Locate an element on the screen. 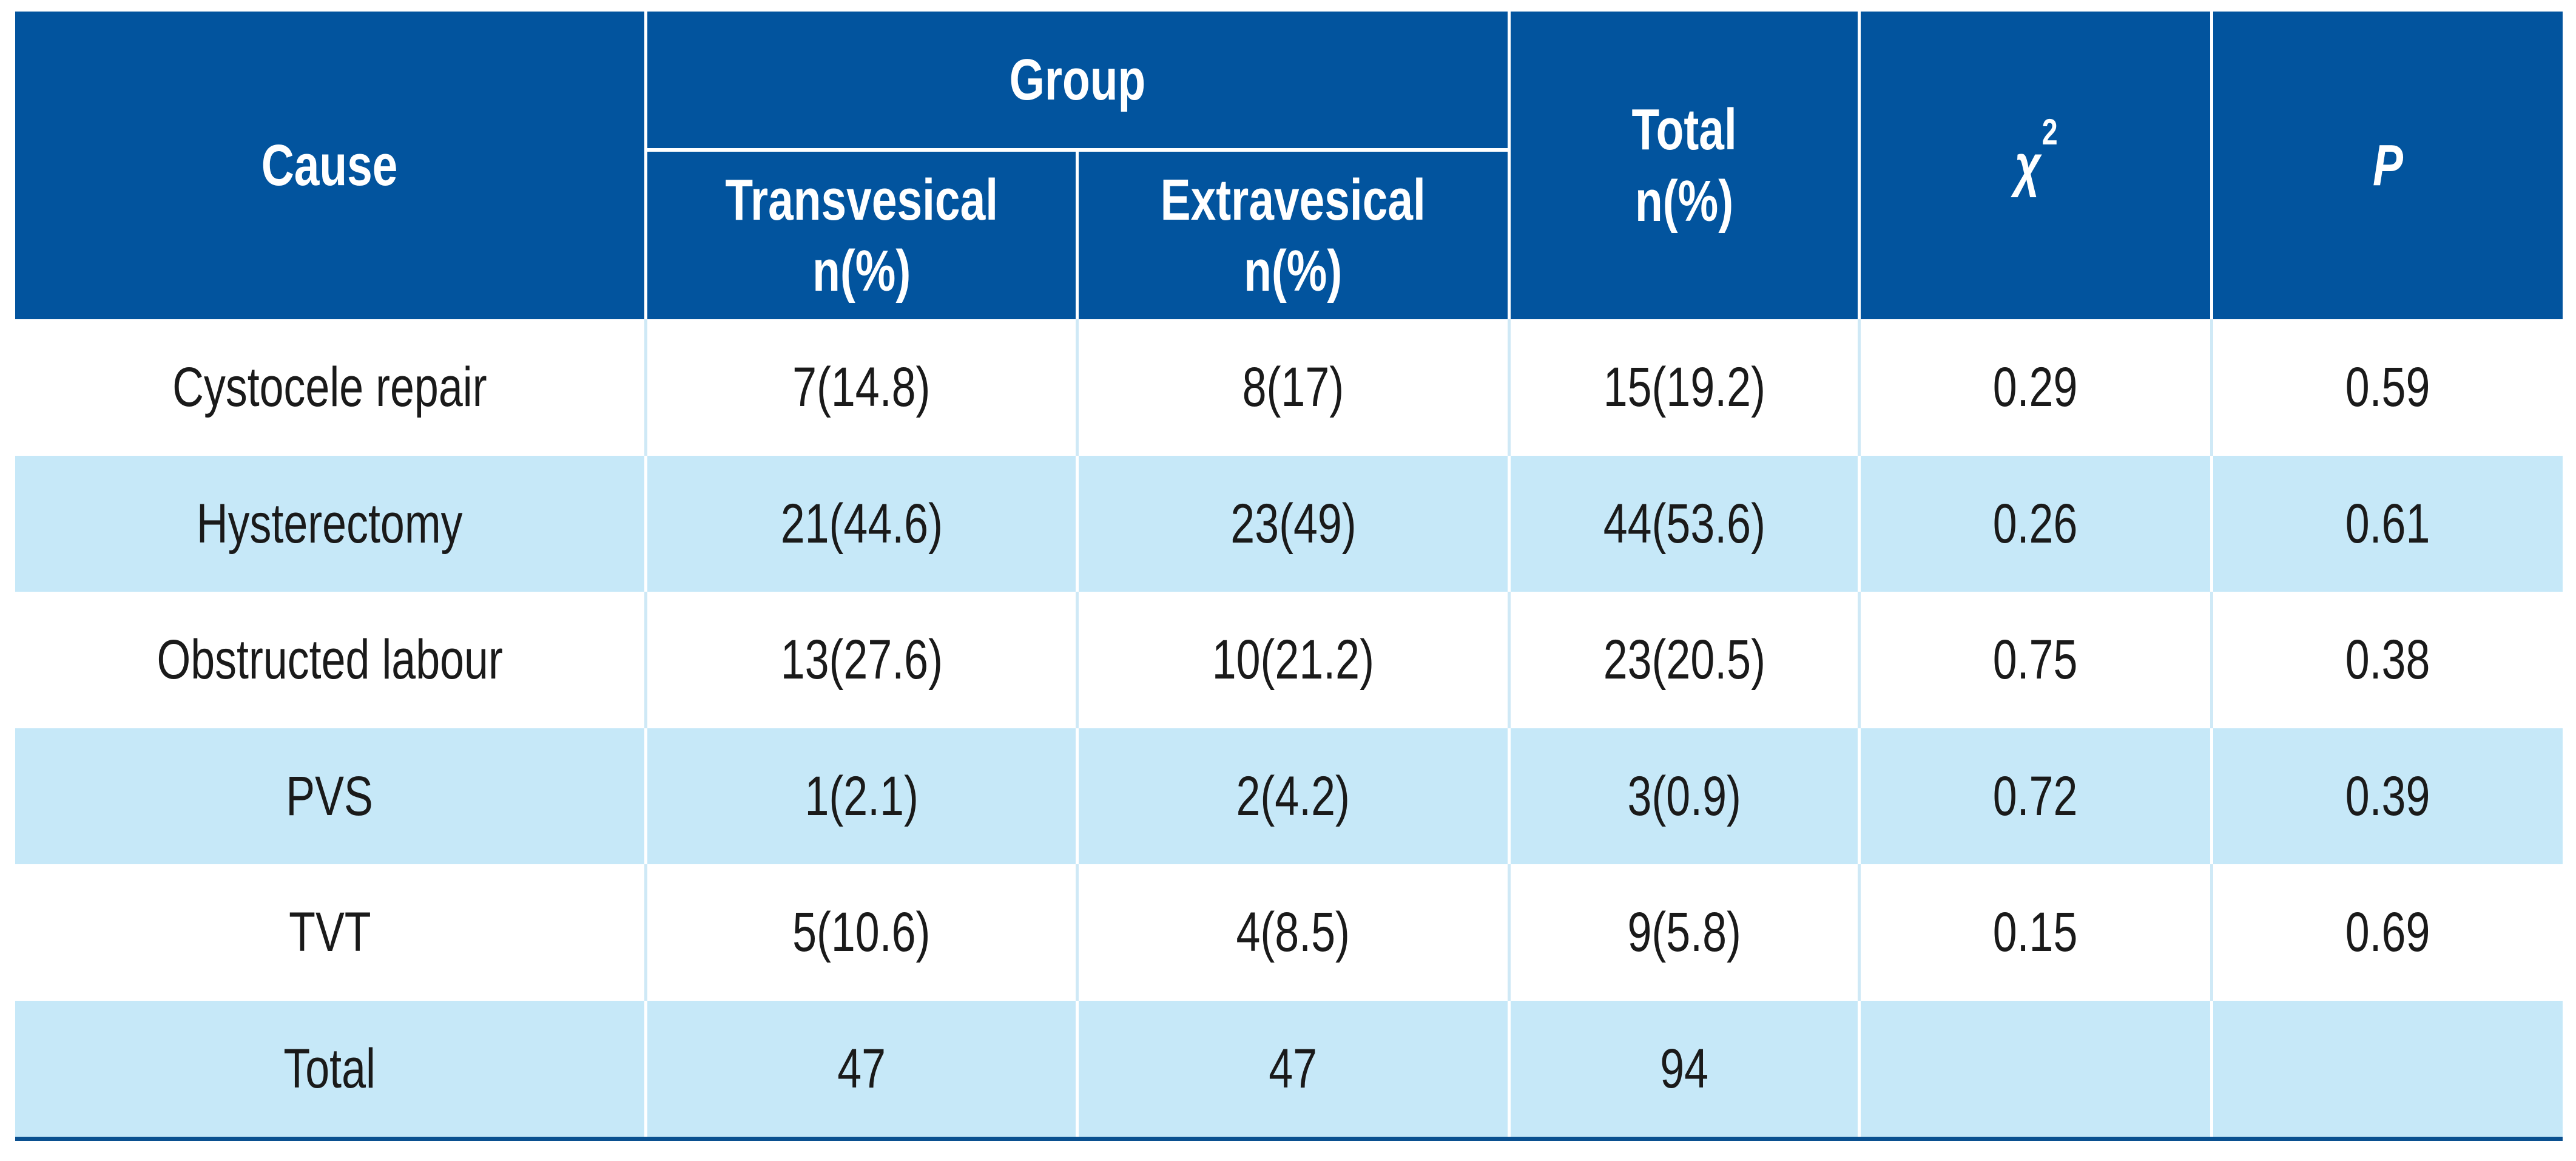 The height and width of the screenshot is (1161, 2576). header-cell-group: Group is located at coordinates (1077, 80).